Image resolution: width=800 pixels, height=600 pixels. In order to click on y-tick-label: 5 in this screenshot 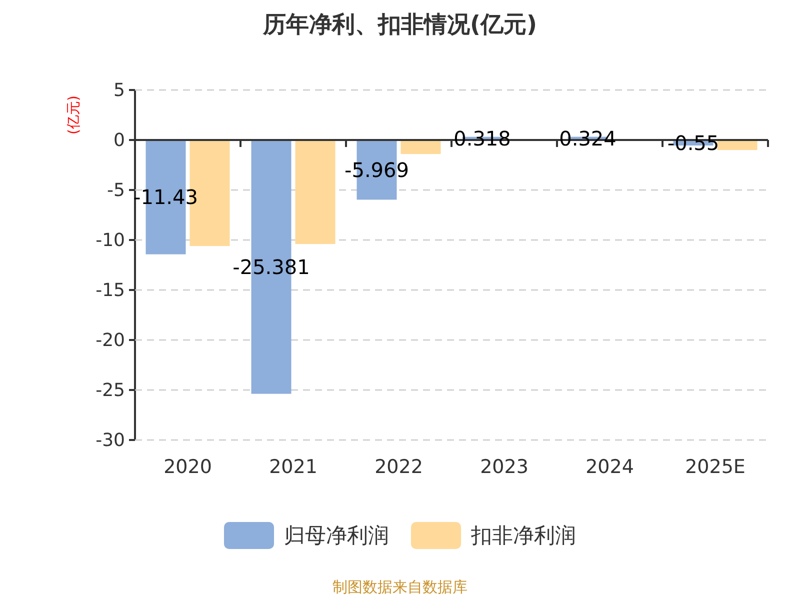, I will do `click(119, 90)`.